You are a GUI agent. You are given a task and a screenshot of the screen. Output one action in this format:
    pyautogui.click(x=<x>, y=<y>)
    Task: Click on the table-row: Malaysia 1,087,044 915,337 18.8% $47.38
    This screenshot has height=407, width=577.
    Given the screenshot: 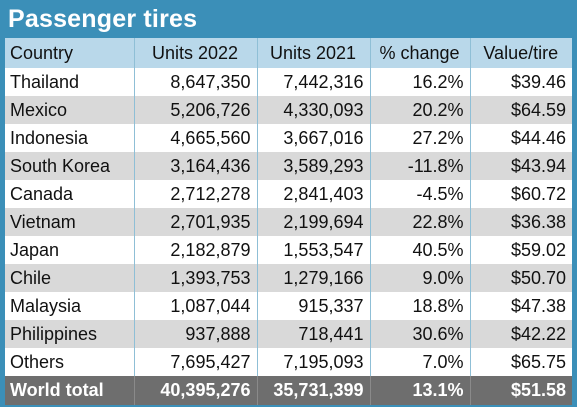 What is the action you would take?
    pyautogui.click(x=288, y=306)
    